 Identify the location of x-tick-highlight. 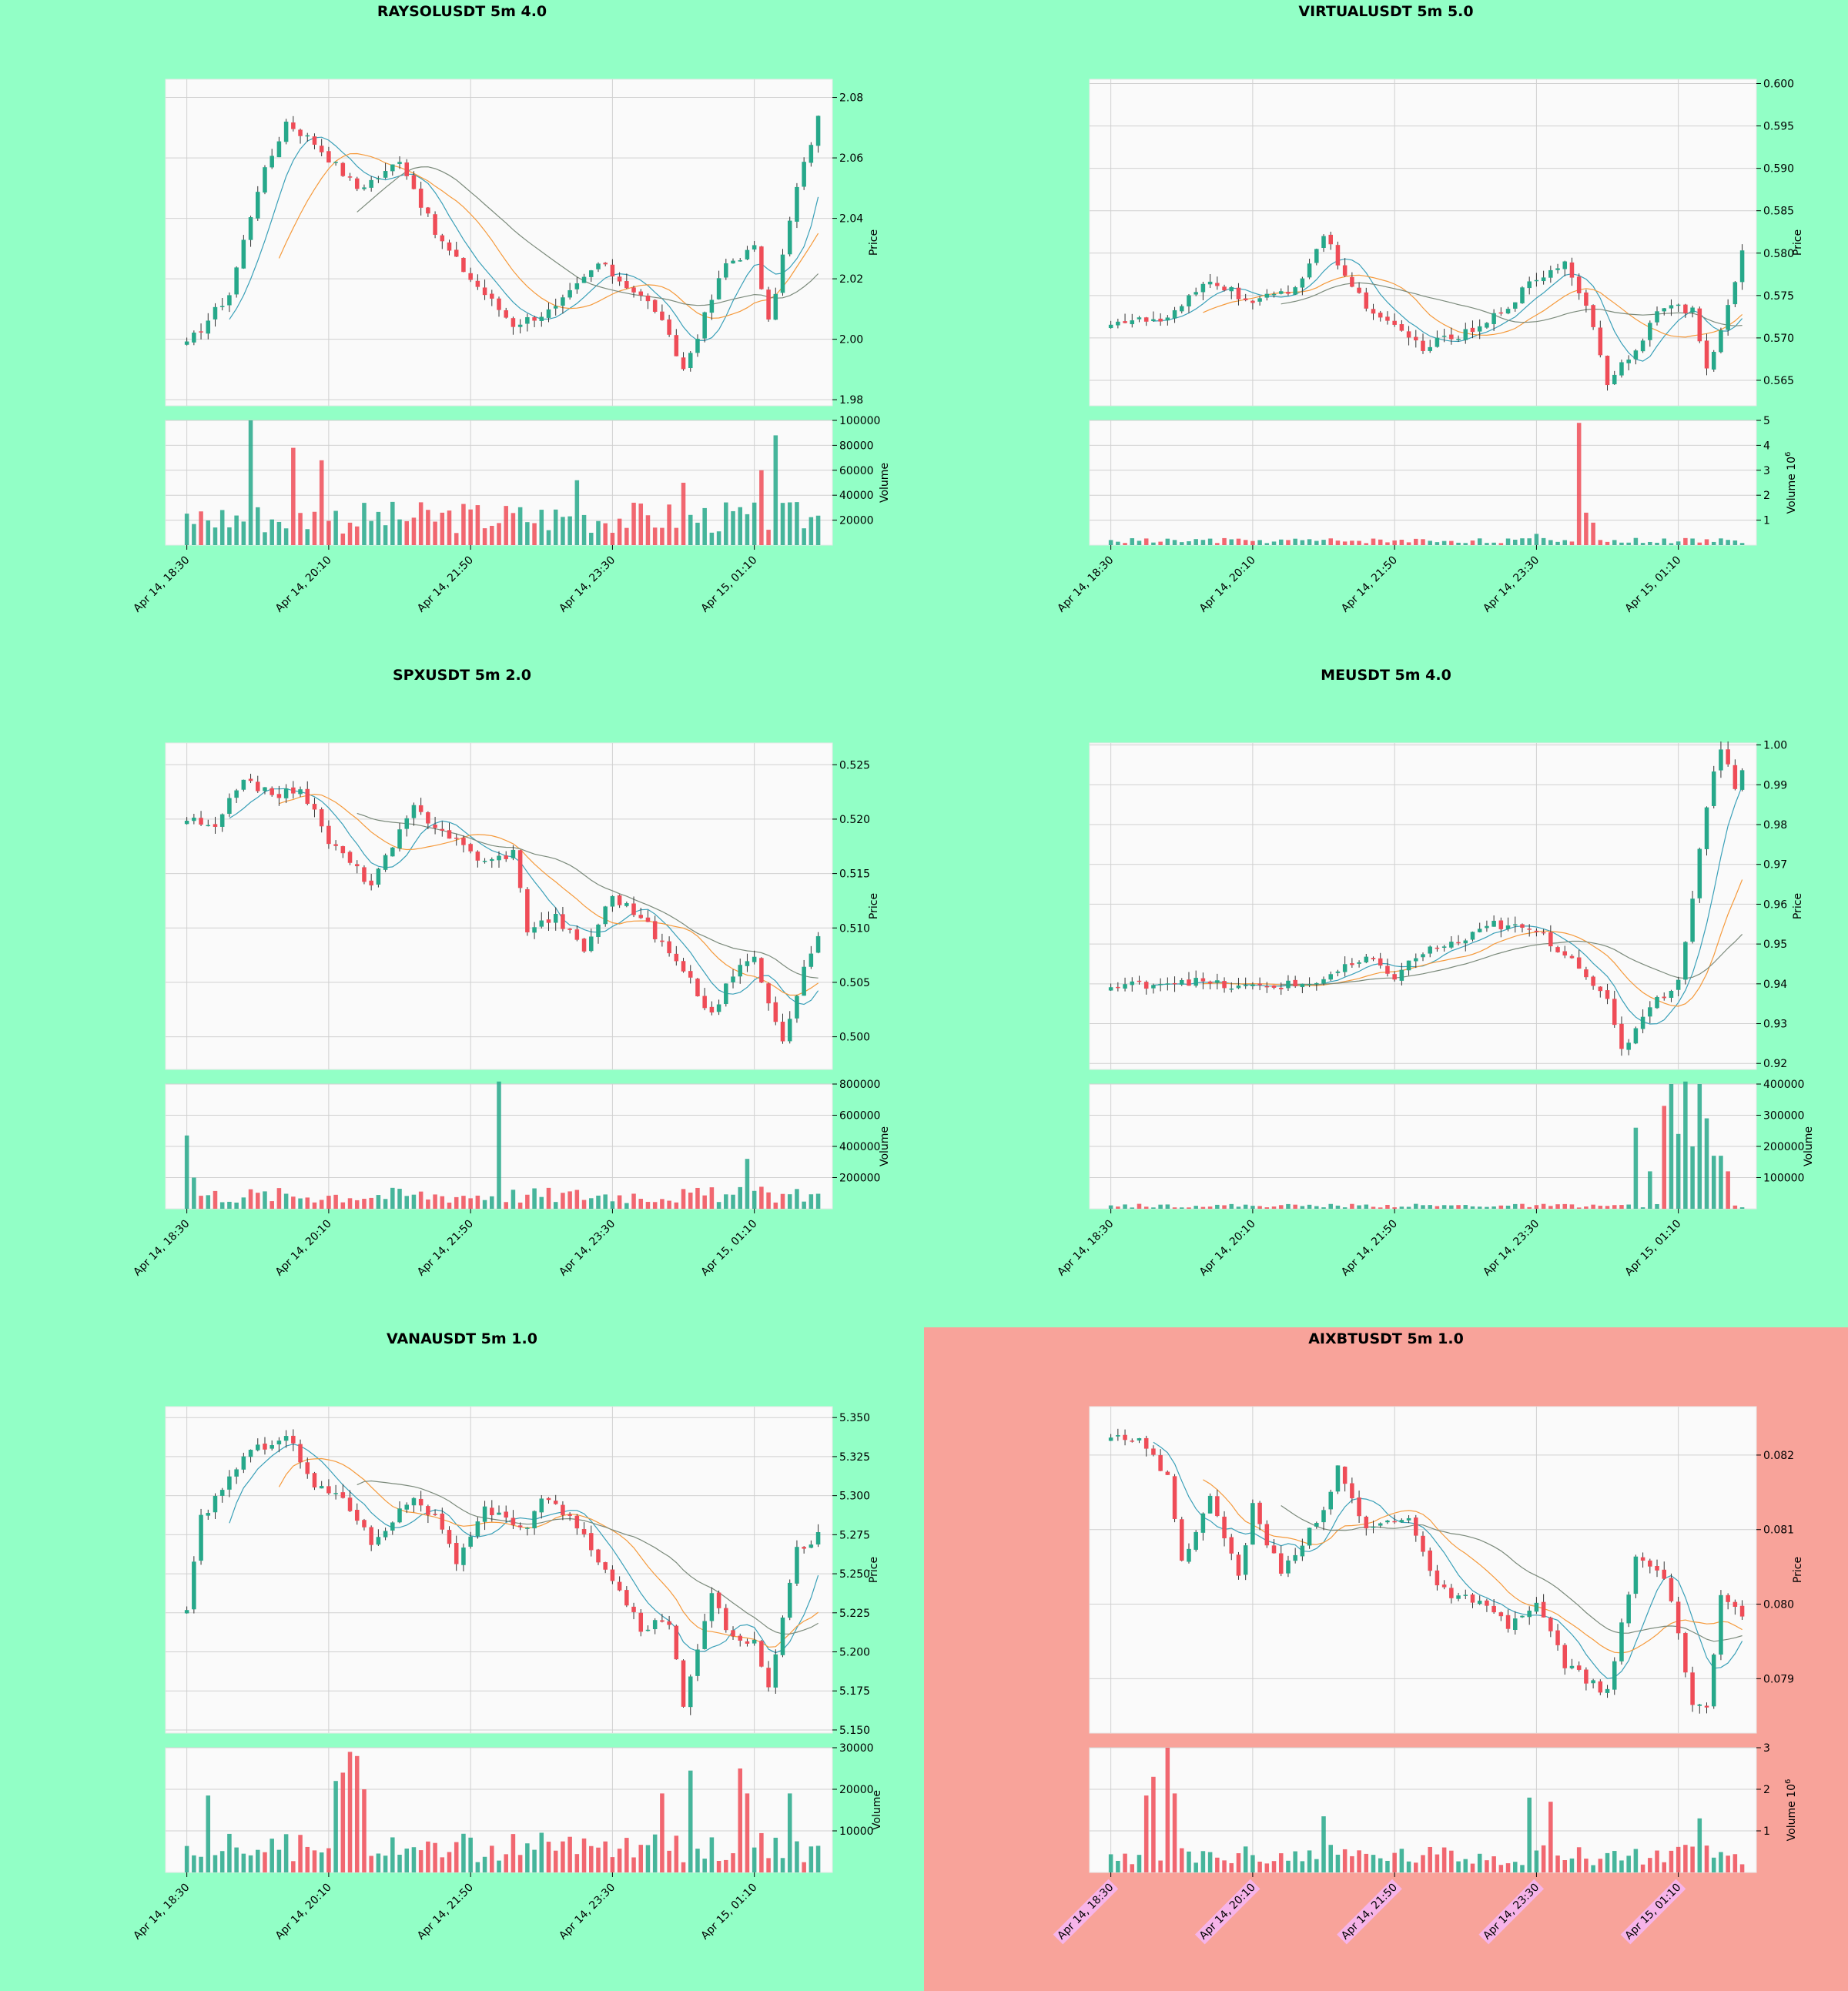
(1227, 1912).